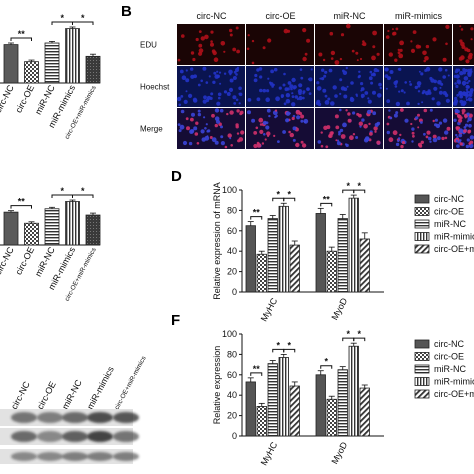 The image size is (474, 474). Describe the element at coordinates (449, 212) in the screenshot. I see `legend-label-1: circ-OE` at that location.